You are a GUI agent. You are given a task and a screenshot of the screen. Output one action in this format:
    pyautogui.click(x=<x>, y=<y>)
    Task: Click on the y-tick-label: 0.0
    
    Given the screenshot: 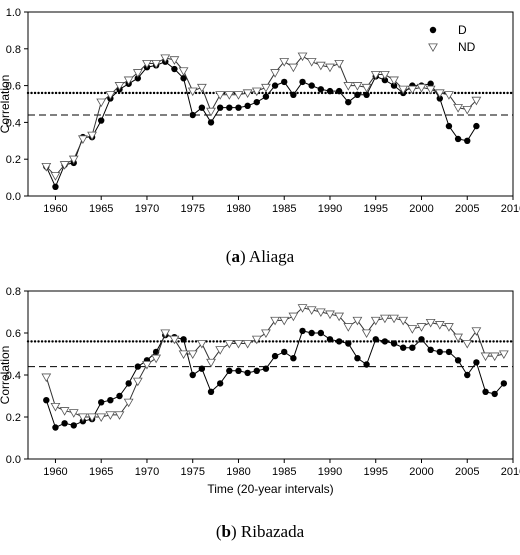 What is the action you would take?
    pyautogui.click(x=13, y=460)
    